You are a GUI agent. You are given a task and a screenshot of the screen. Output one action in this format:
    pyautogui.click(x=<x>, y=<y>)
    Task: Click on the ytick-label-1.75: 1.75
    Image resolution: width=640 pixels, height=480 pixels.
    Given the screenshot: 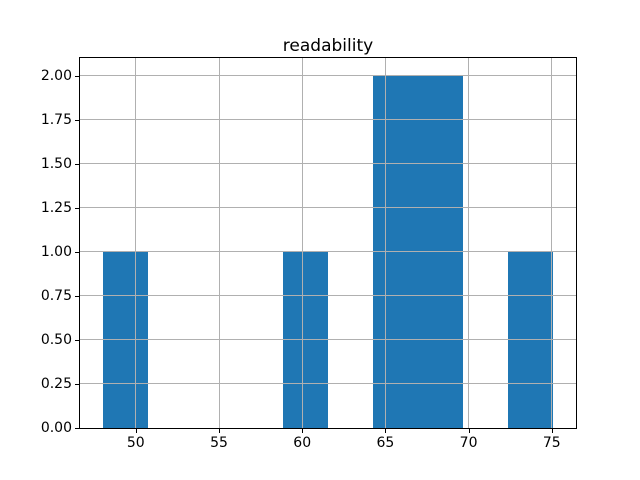 What is the action you would take?
    pyautogui.click(x=56, y=119)
    